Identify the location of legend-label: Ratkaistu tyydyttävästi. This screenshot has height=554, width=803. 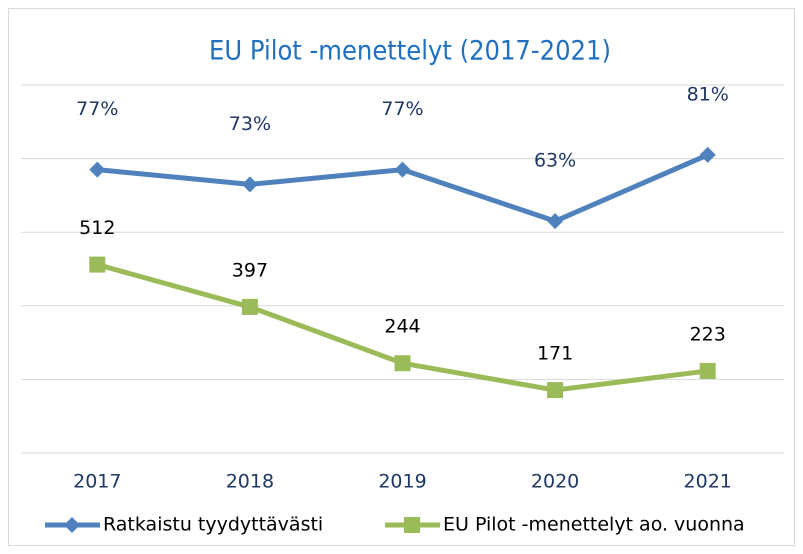
(213, 525).